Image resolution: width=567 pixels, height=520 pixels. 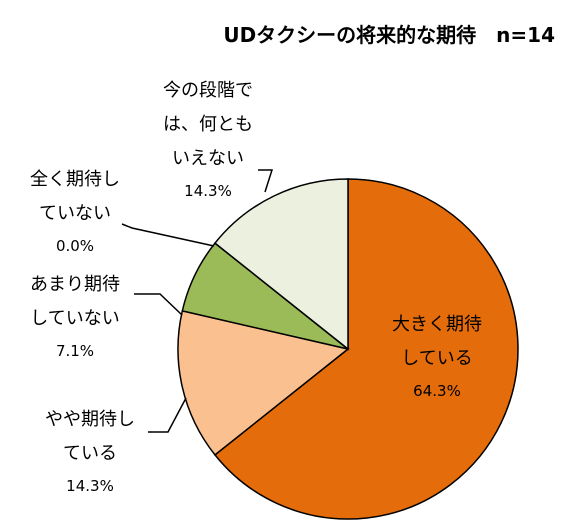 What do you see at coordinates (75, 196) in the screenshot?
I see `category-label: 全く期待していない` at bounding box center [75, 196].